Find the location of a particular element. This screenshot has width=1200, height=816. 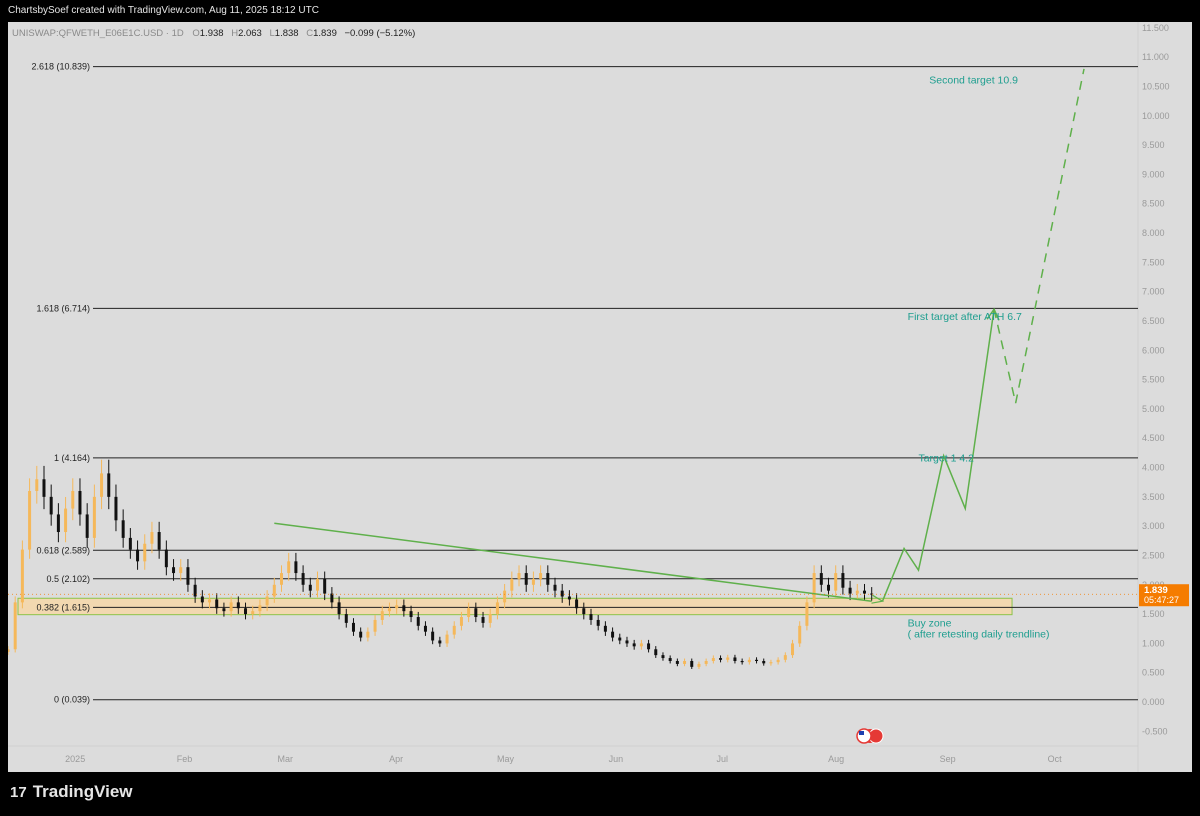

x-tick-label: Apr is located at coordinates (396, 759).